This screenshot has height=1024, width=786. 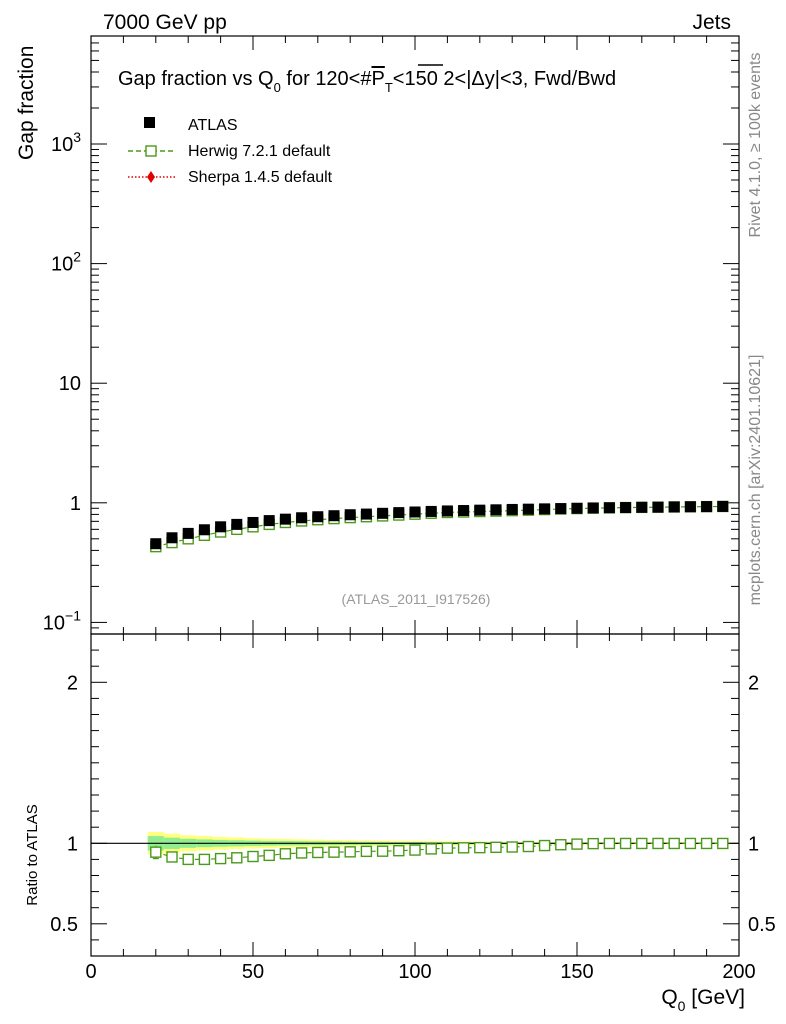 What do you see at coordinates (151, 177) in the screenshot?
I see `legend-sherpa-marker` at bounding box center [151, 177].